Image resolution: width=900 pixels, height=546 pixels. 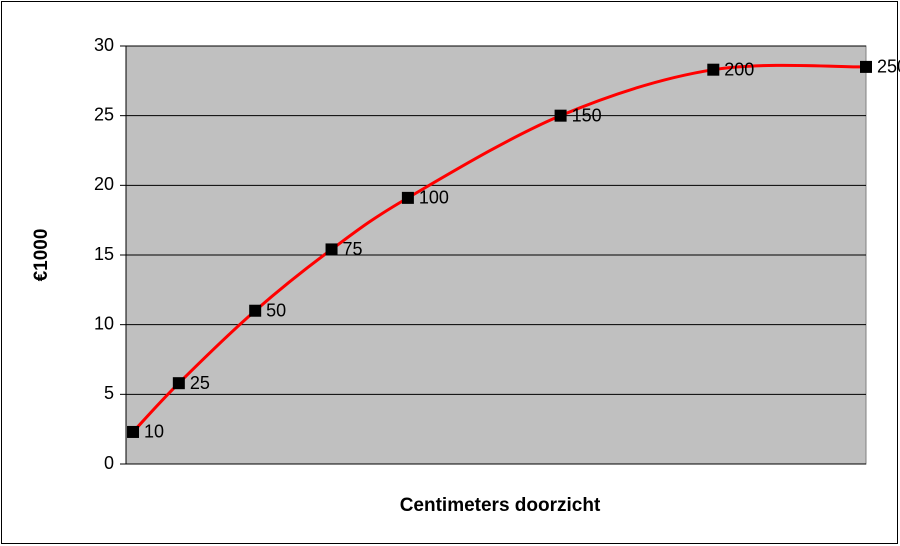 I want to click on data-label: 200, so click(x=739, y=69).